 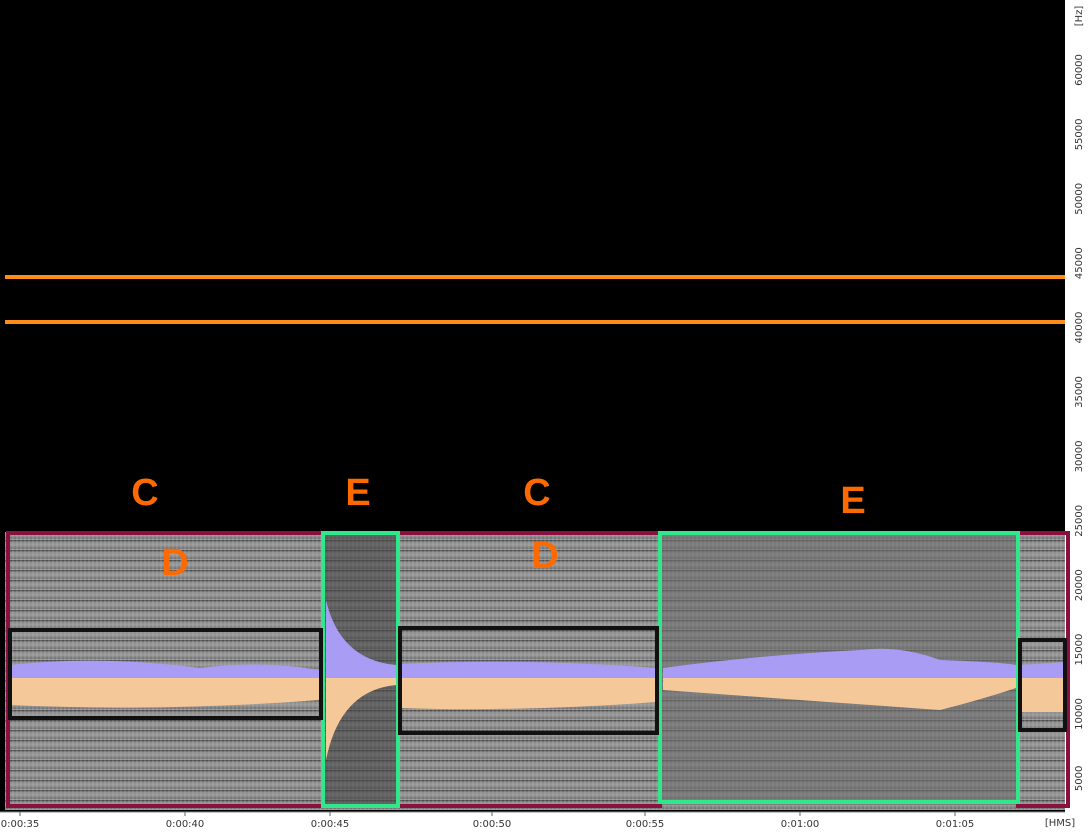 I want to click on y-tick-label: 45000, so click(x=1079, y=263).